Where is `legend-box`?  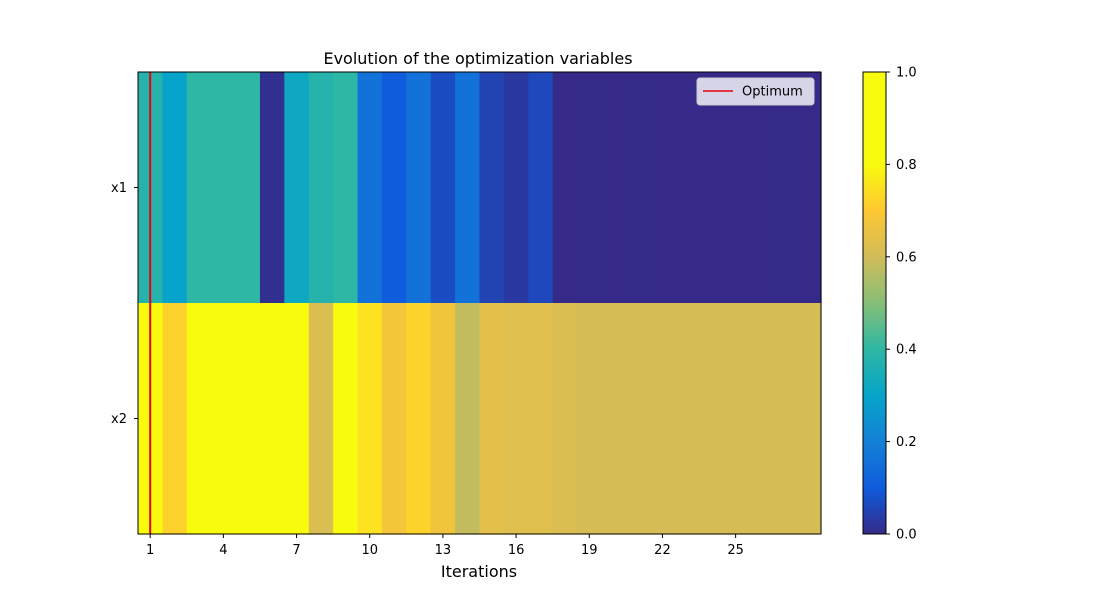 legend-box is located at coordinates (755, 91).